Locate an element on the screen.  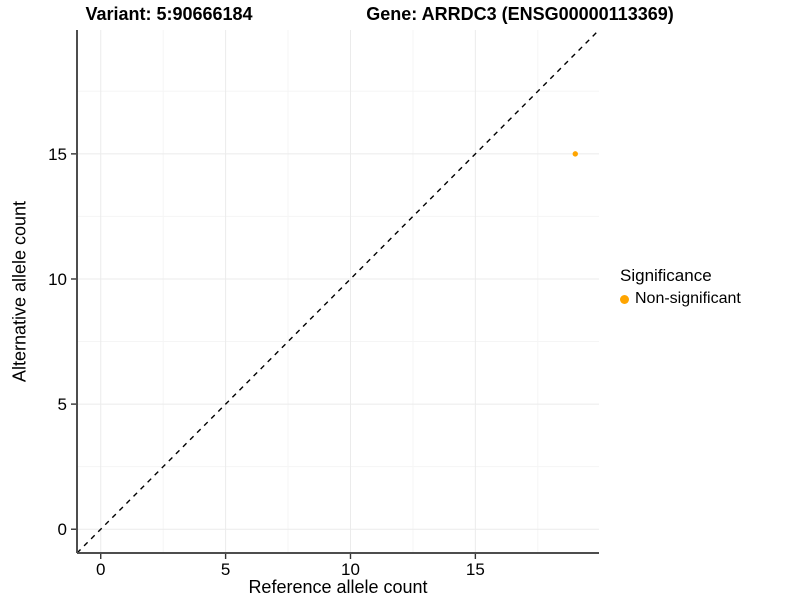
variant-title: Variant: 5:90666184 is located at coordinates (169, 14).